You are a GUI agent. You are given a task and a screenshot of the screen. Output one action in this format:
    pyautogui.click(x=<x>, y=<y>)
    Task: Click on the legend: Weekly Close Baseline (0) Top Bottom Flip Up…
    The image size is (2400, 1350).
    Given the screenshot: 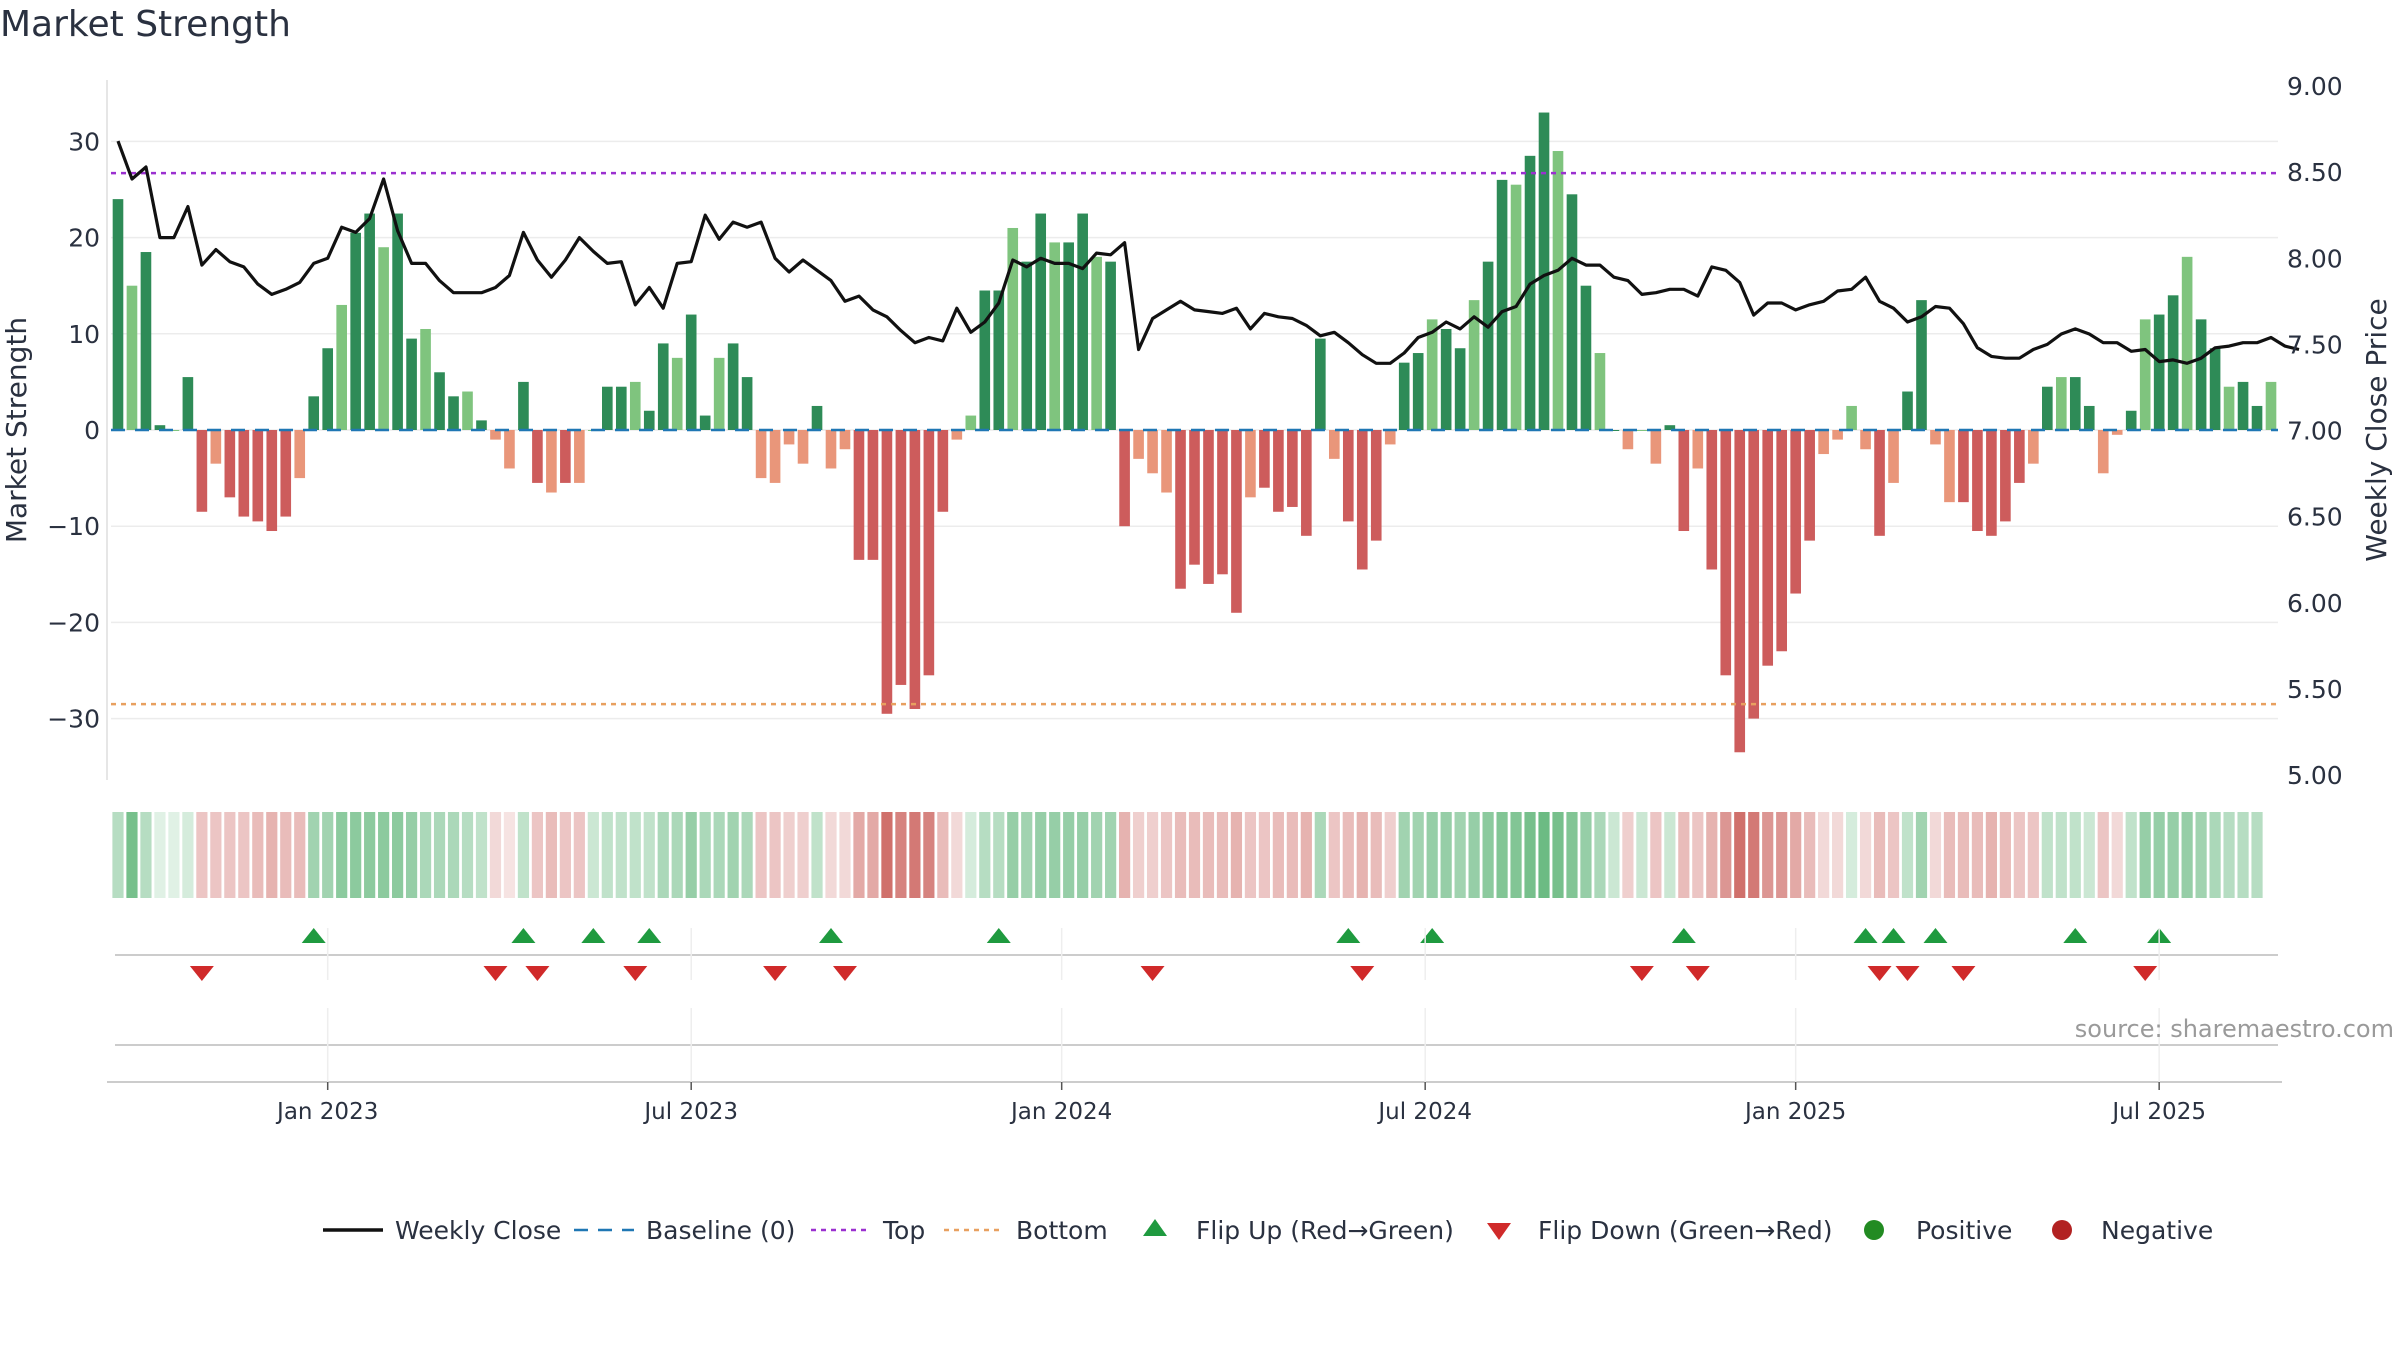 What is the action you would take?
    pyautogui.click(x=1268, y=1230)
    